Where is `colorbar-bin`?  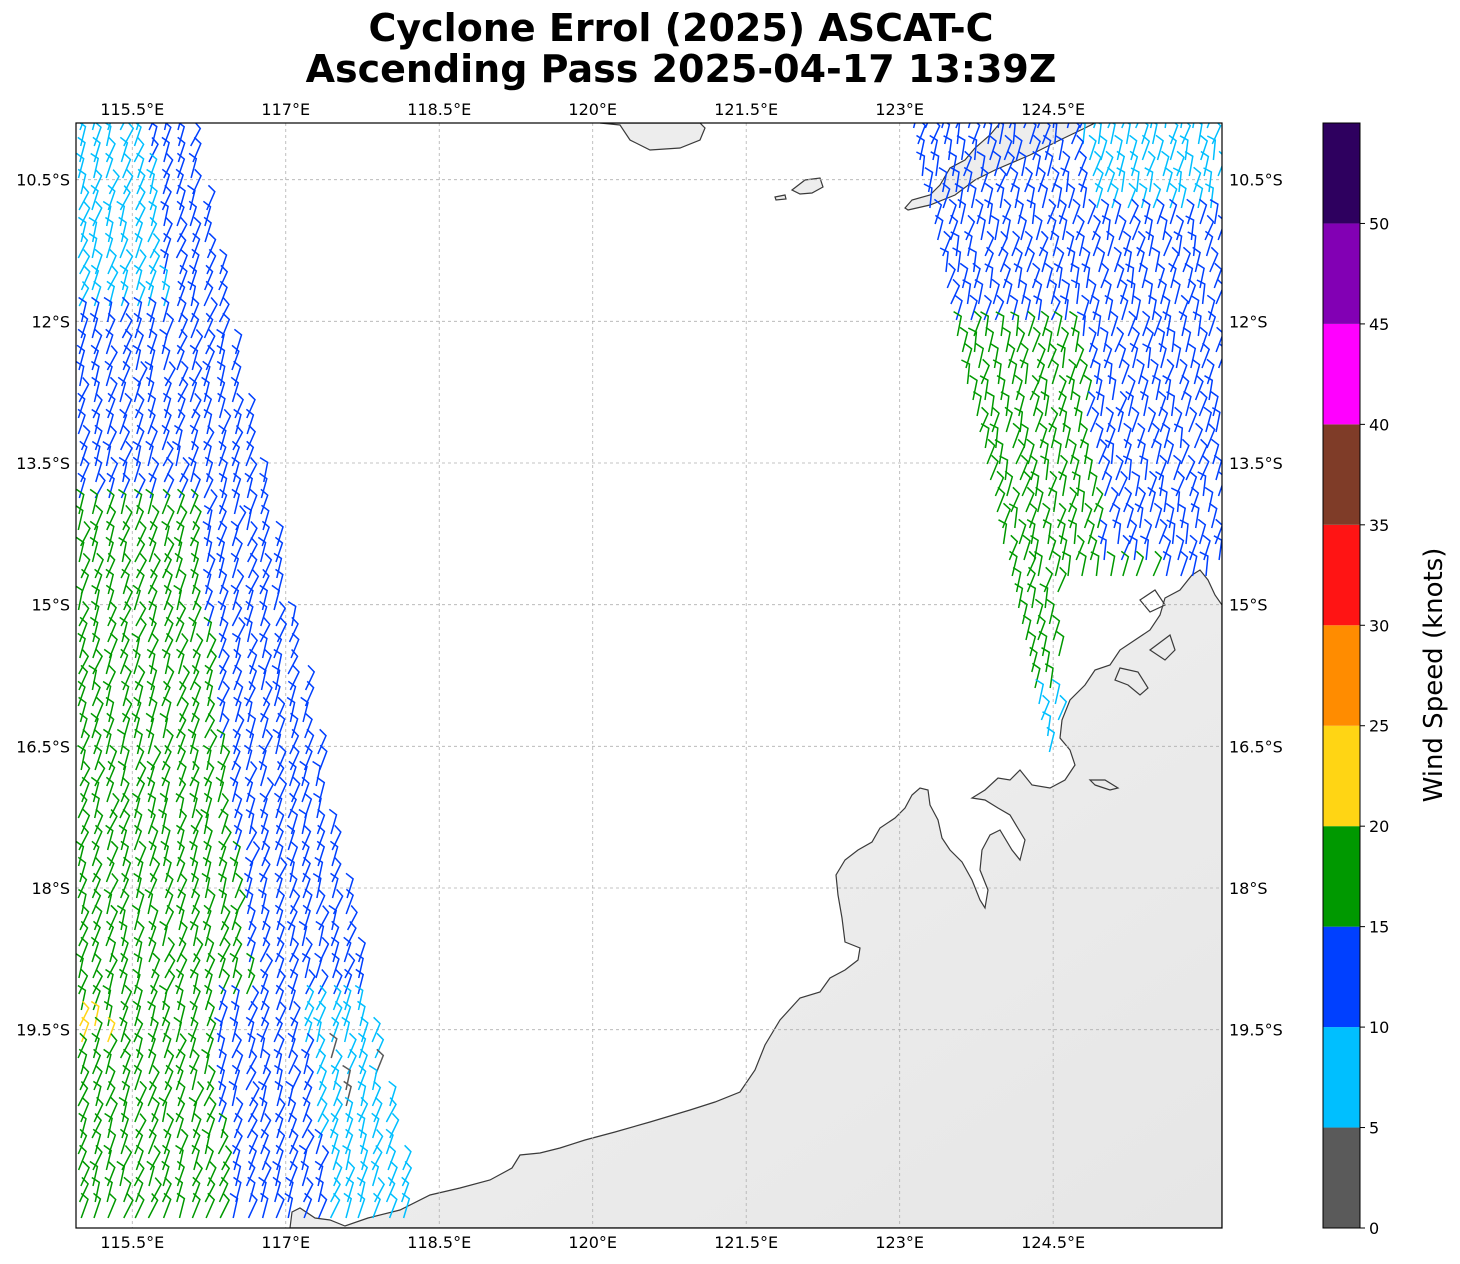 colorbar-bin is located at coordinates (1341, 273).